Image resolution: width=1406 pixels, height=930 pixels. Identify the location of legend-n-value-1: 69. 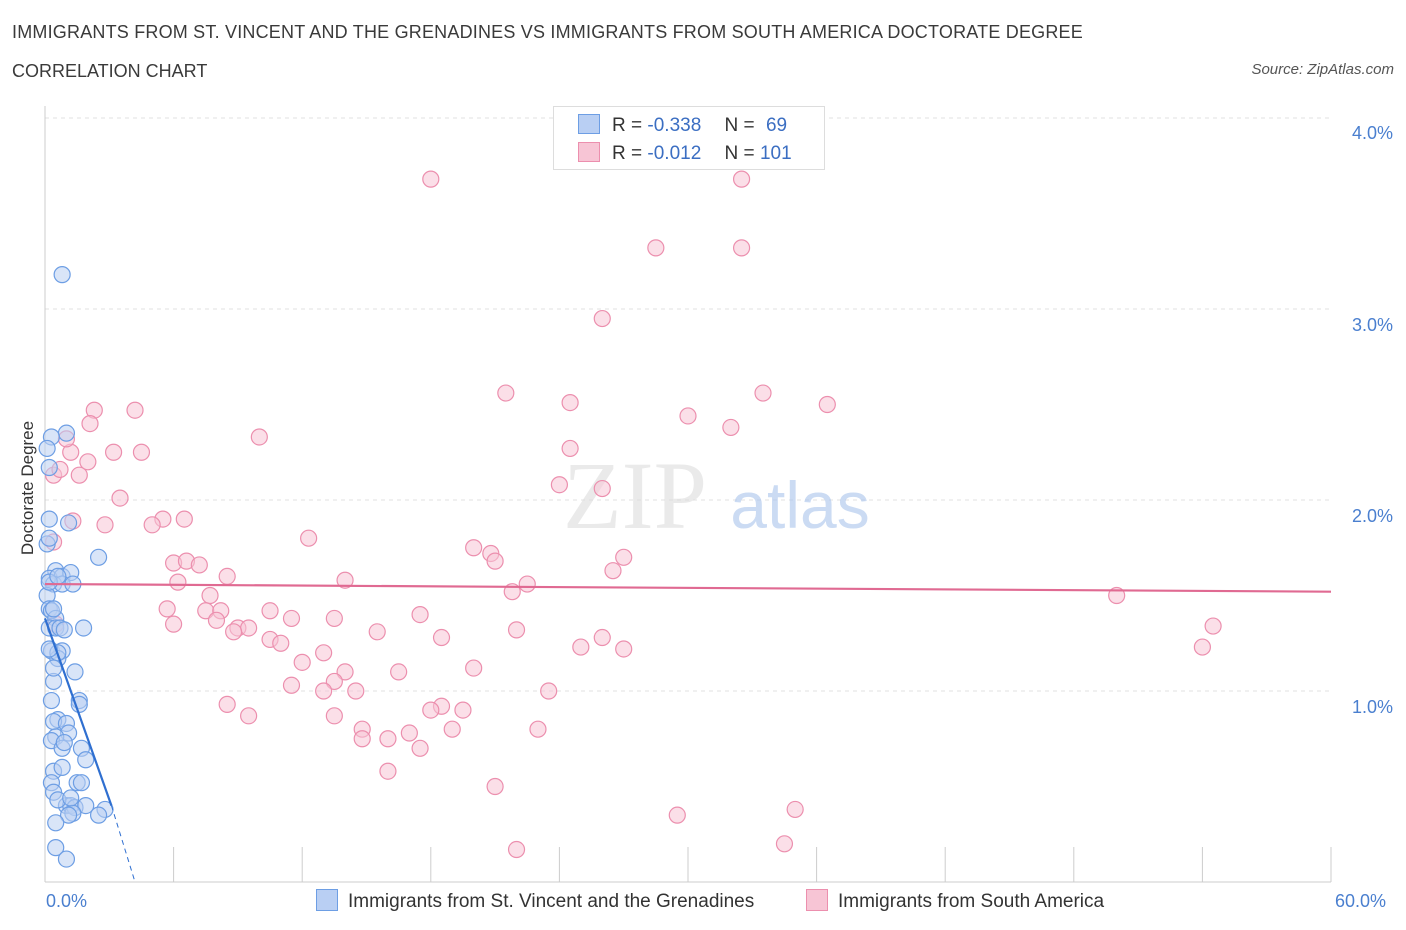
(776, 125).